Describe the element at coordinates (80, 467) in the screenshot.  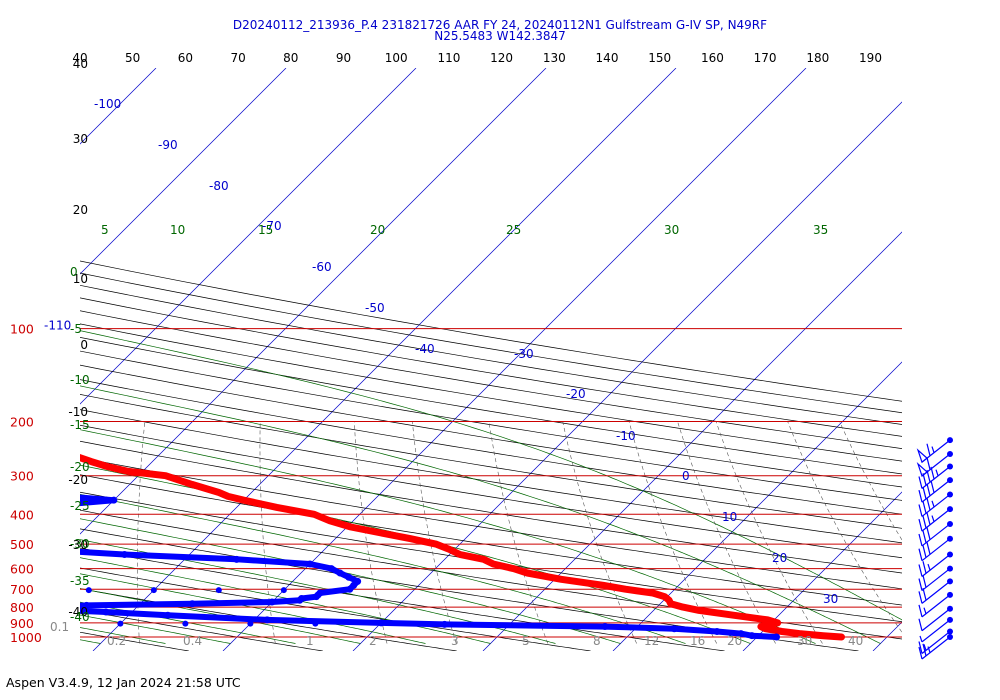
I see `moist-adiabat-label-left: -20` at that location.